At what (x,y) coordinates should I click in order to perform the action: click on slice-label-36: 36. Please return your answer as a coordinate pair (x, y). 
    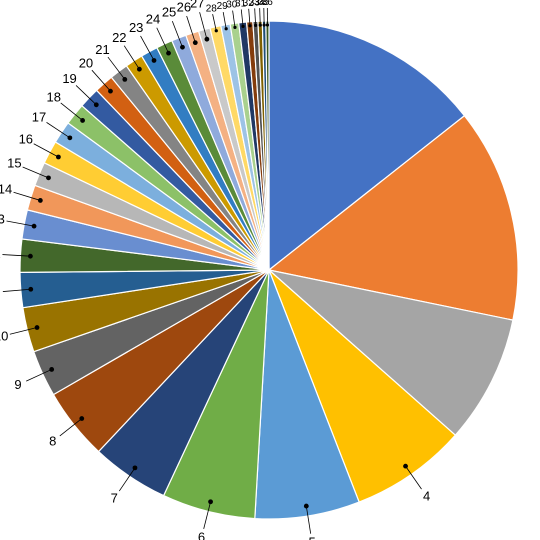
    Looking at the image, I should click on (268, 4).